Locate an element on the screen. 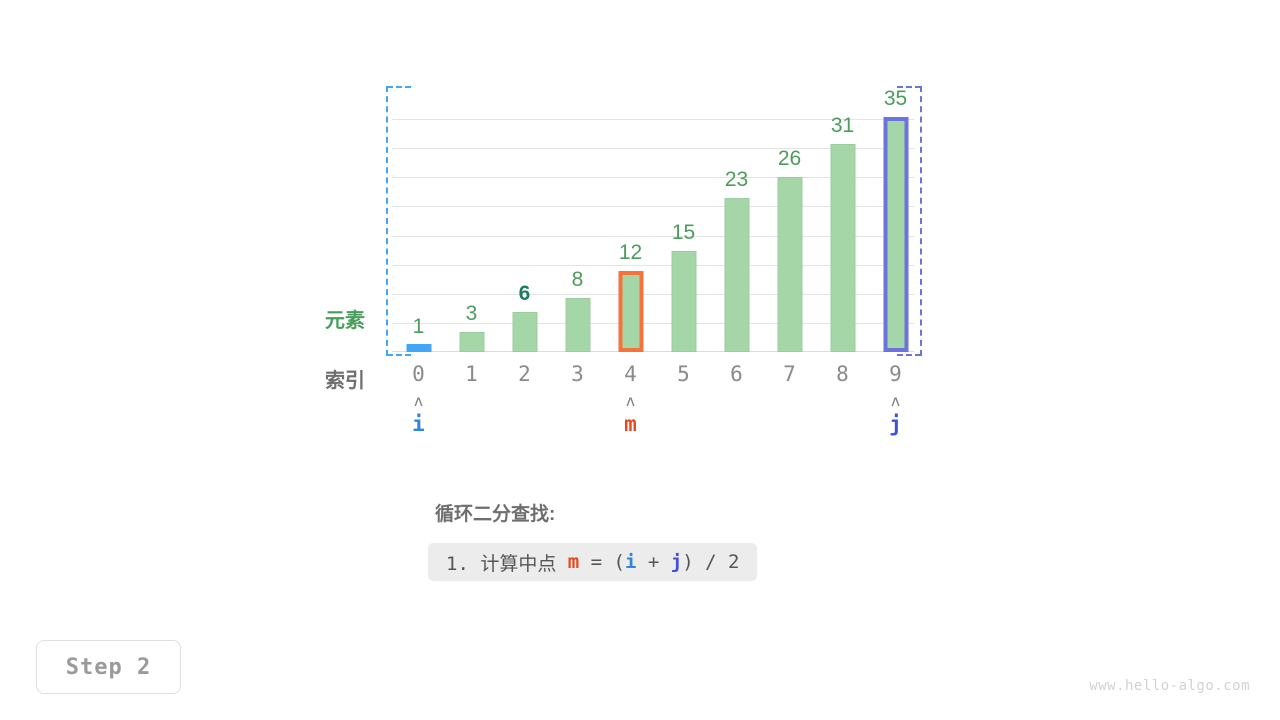  bar-value-label: 23 is located at coordinates (736, 179).